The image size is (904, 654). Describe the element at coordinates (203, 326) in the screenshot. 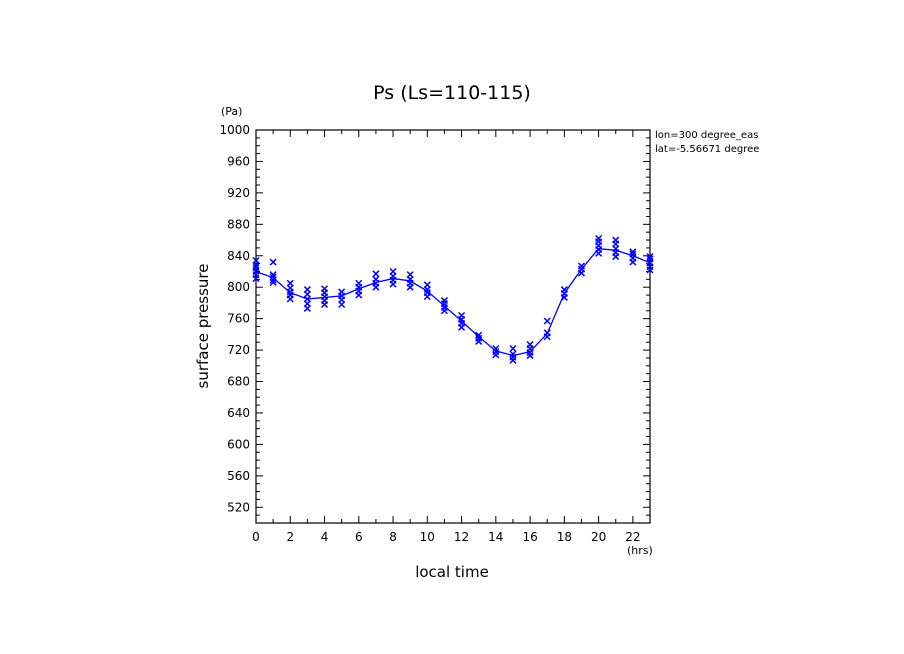

I see `y-axis-label: surface pressure` at that location.